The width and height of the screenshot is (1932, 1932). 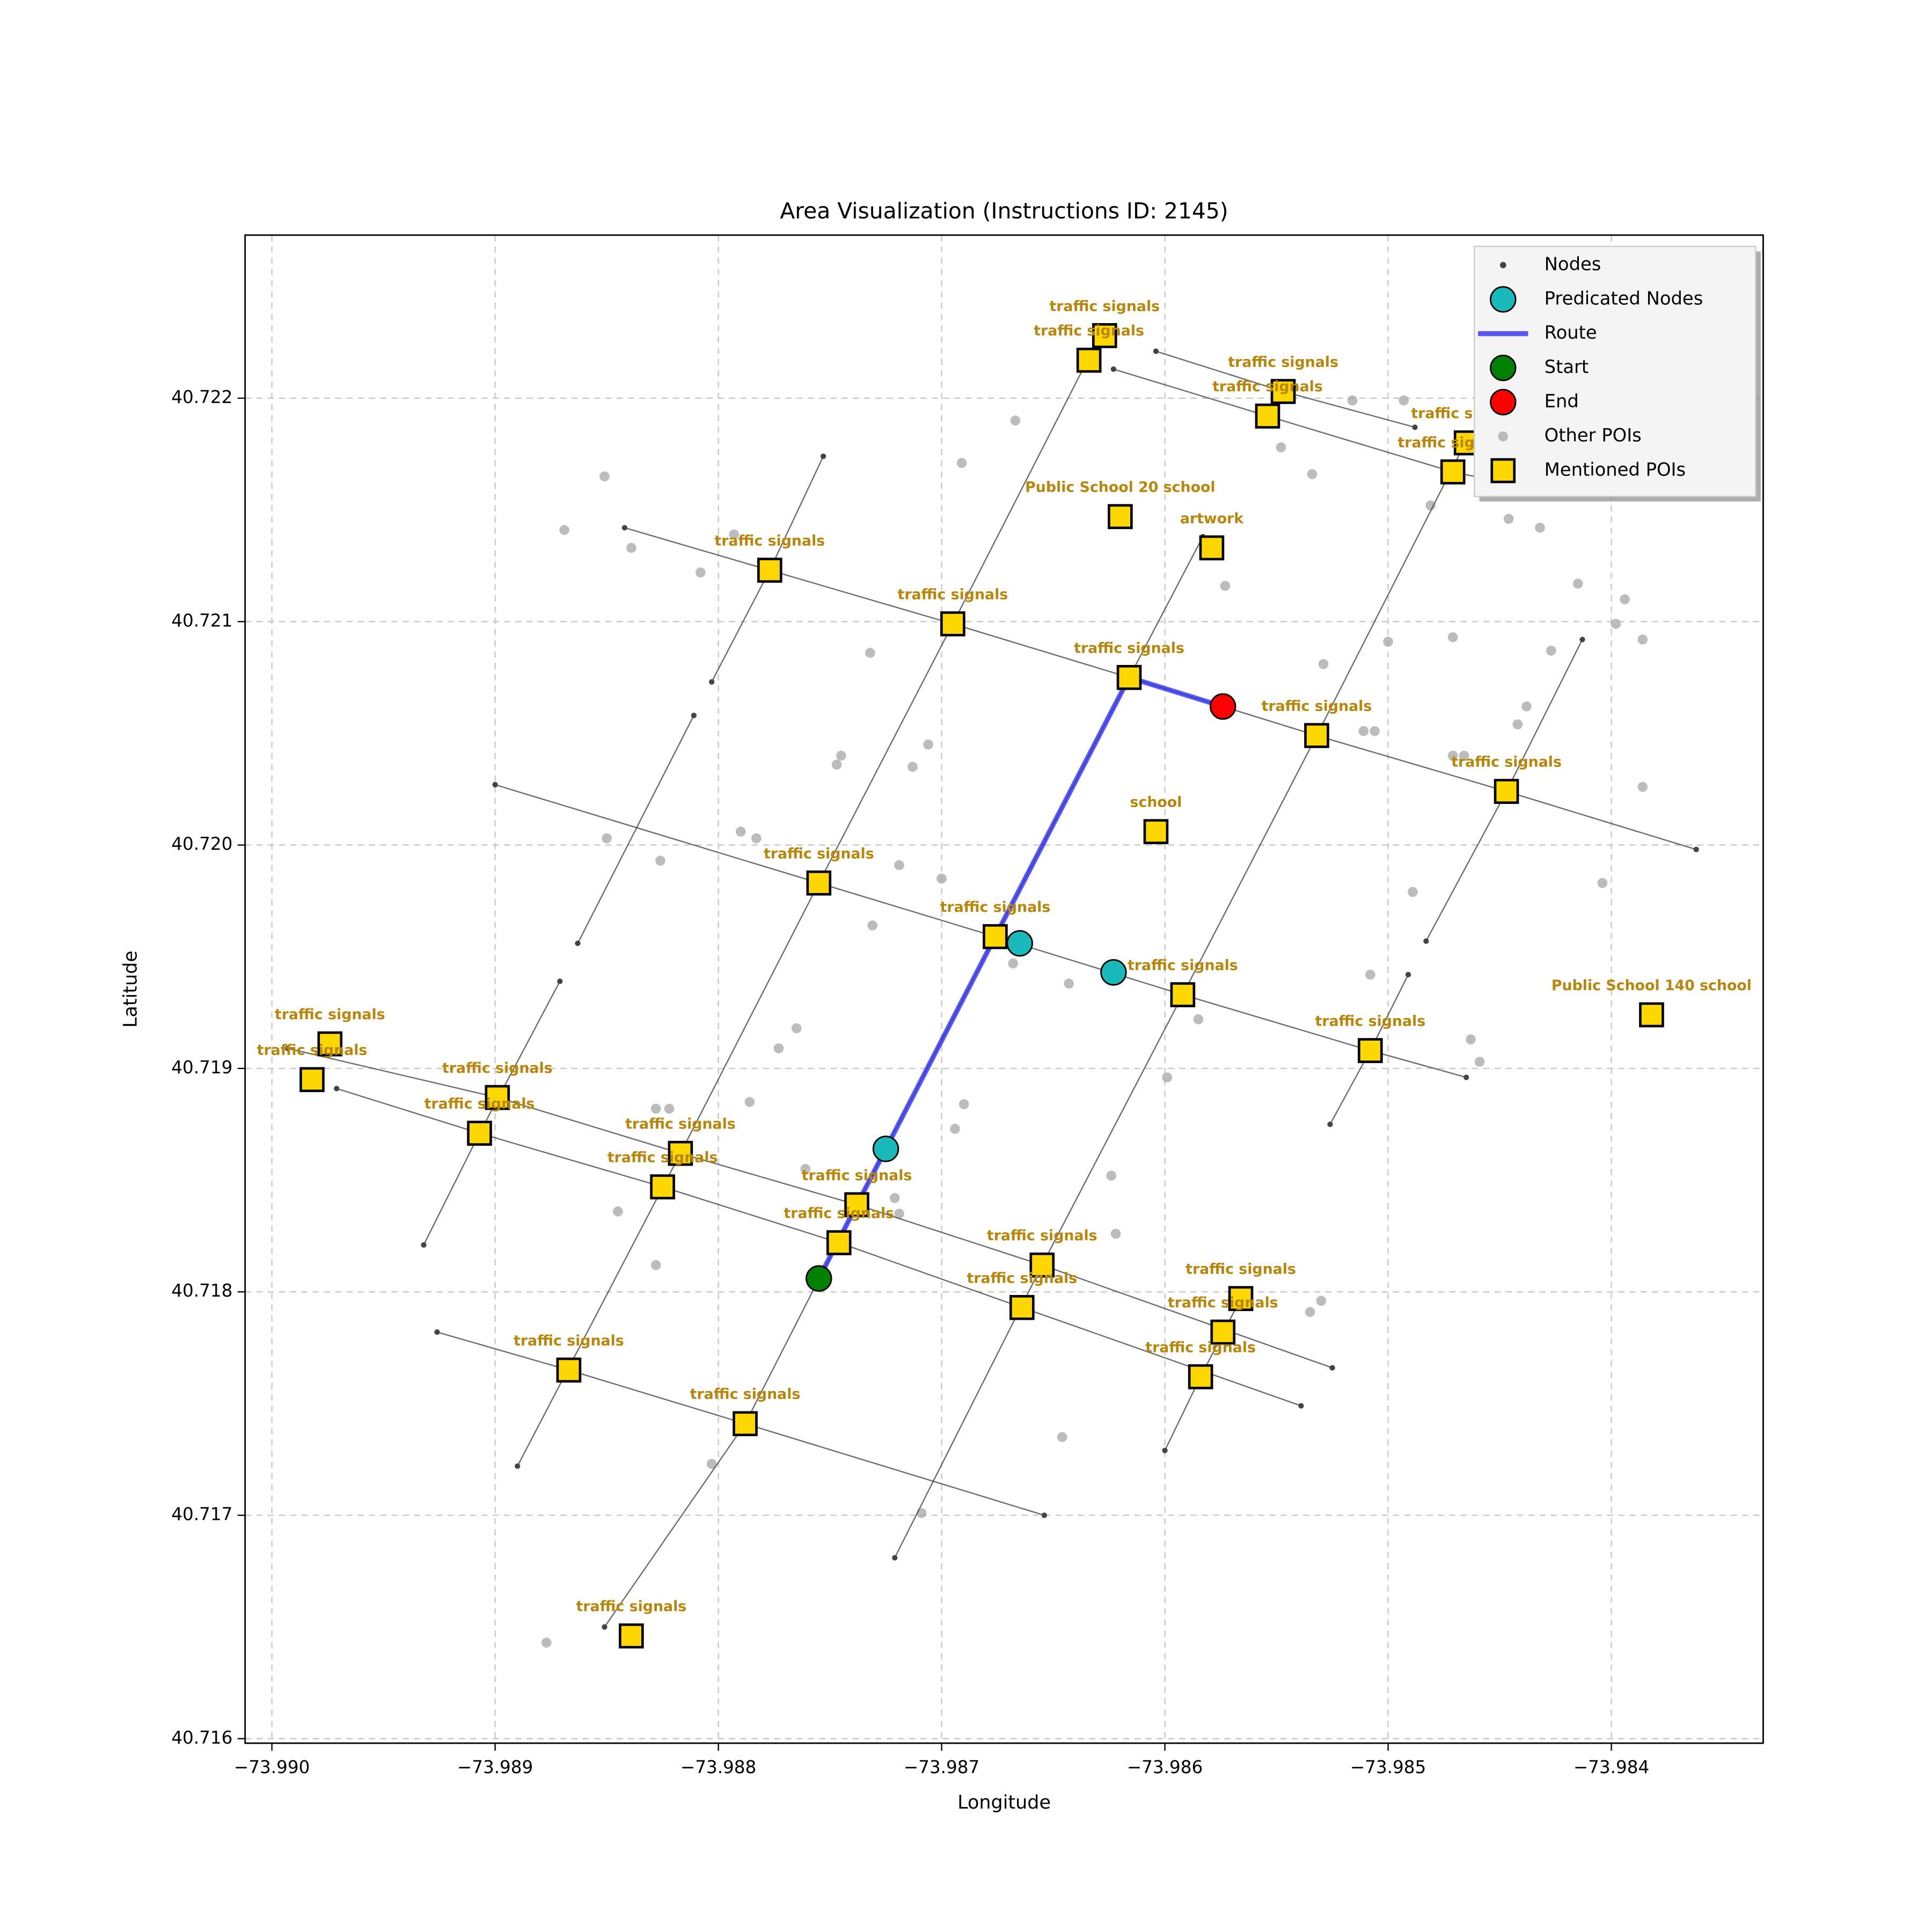 I want to click on x-tick-label: −73.985, so click(x=1388, y=1767).